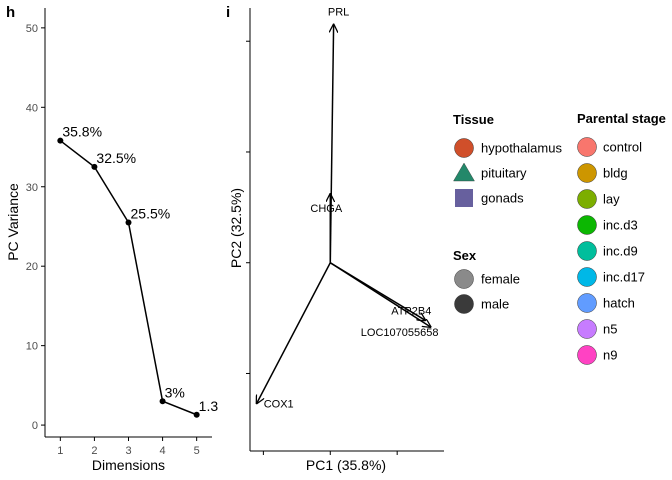  What do you see at coordinates (610, 329) in the screenshot?
I see `legend-item-label: n5` at bounding box center [610, 329].